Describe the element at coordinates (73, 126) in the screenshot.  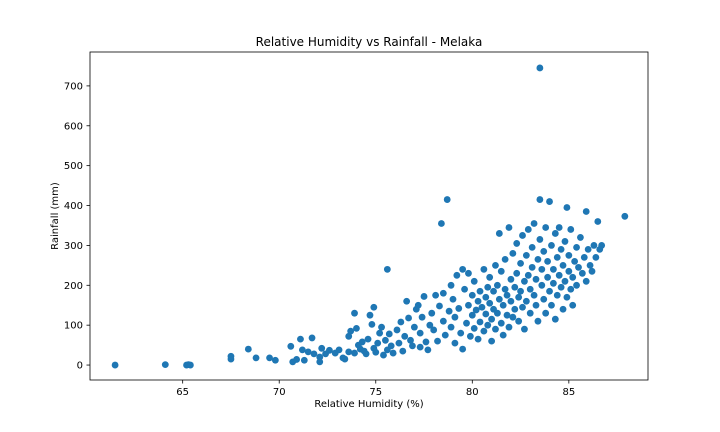
I see `y-tick-label: 600` at that location.